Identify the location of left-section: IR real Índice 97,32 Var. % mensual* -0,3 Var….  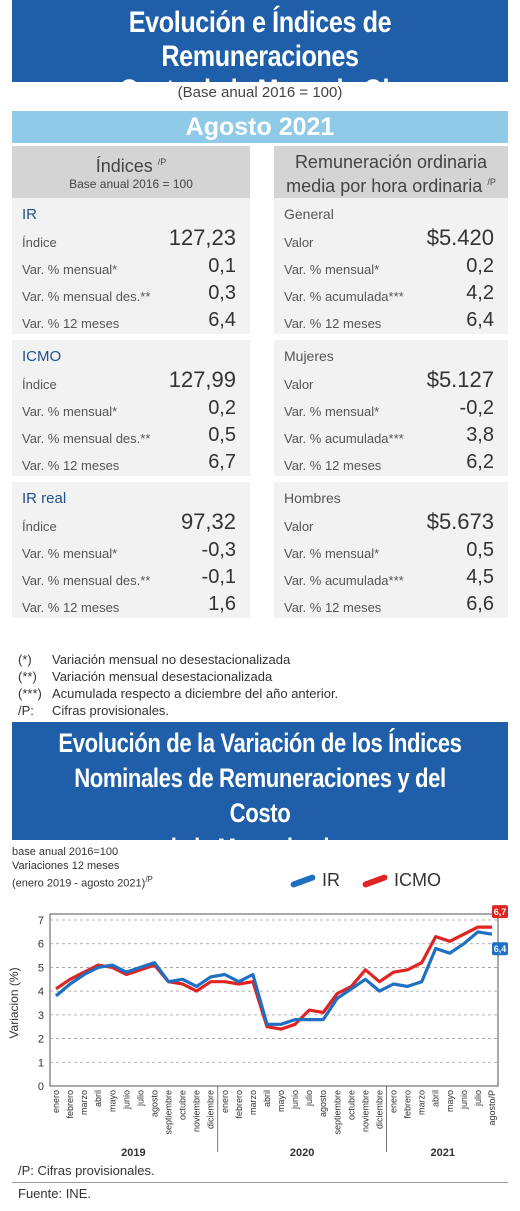
(131, 550).